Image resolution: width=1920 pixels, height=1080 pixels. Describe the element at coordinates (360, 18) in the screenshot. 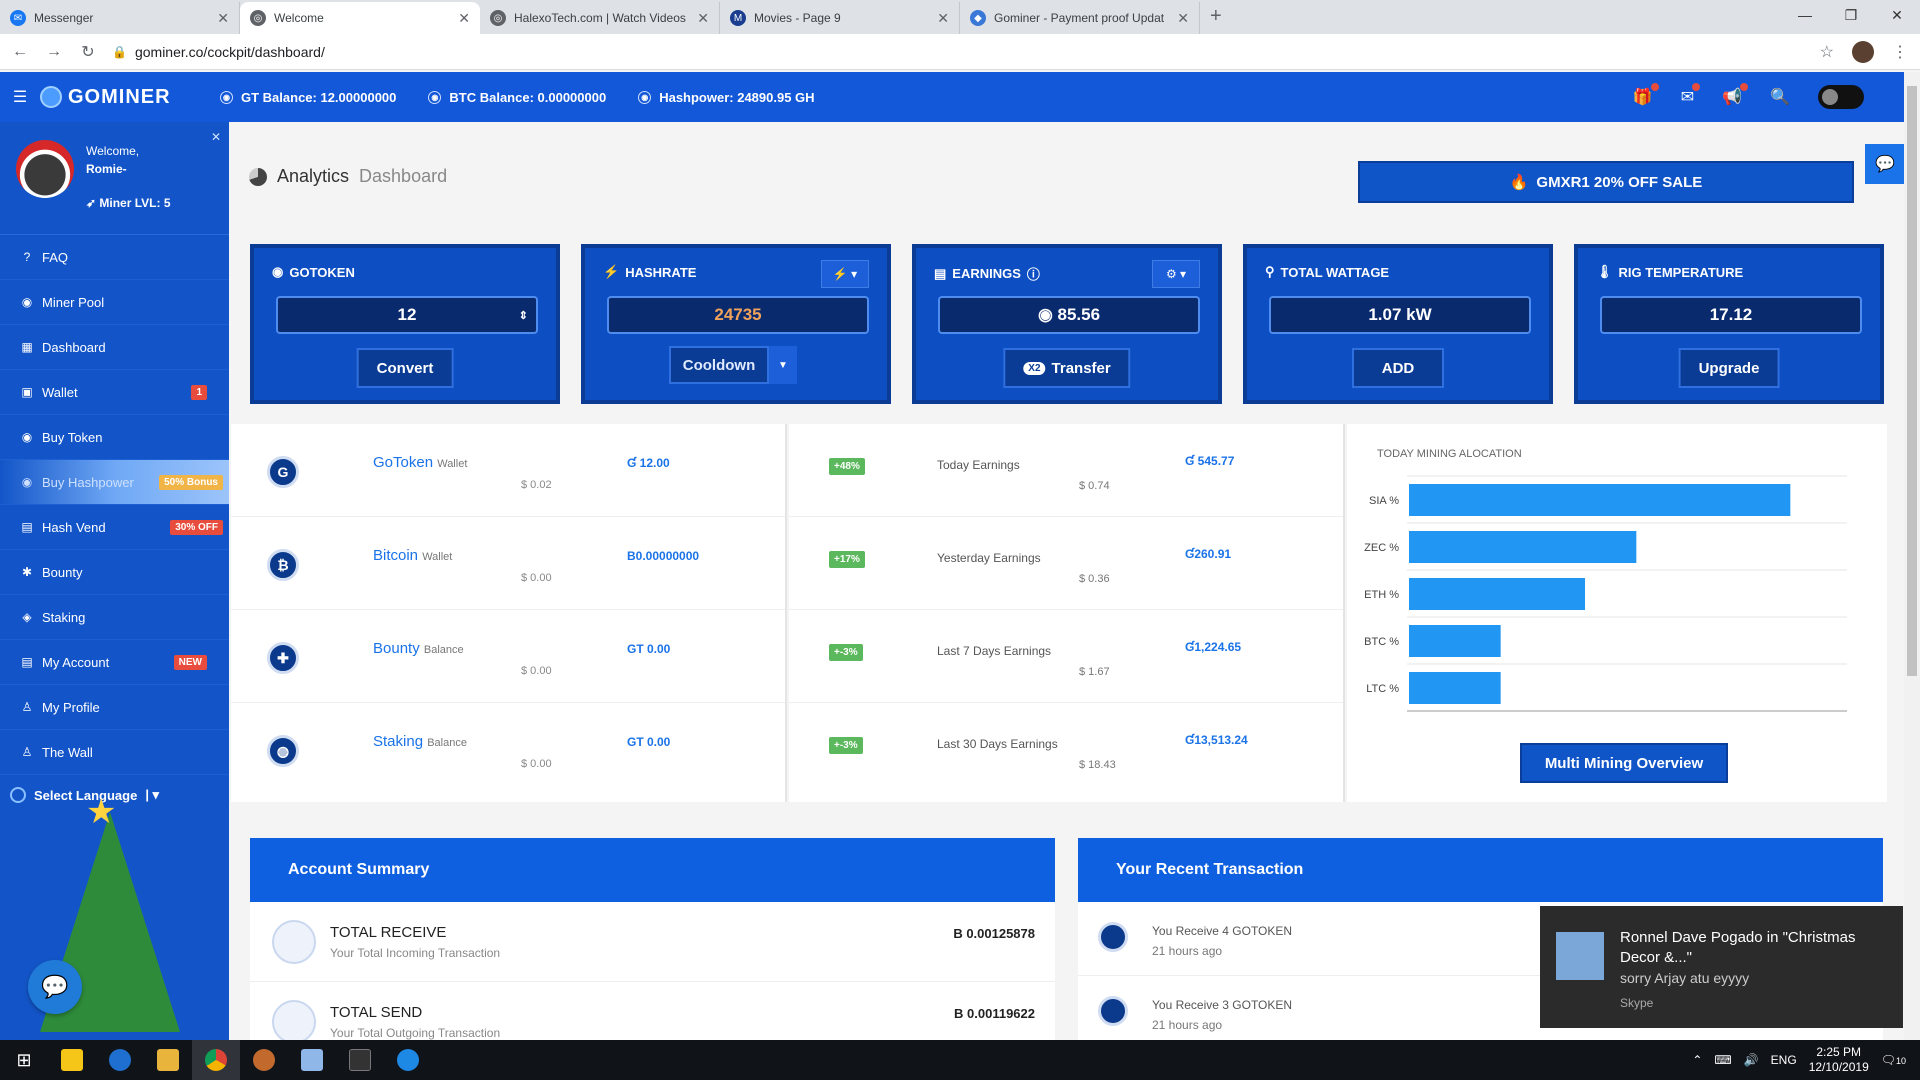

I see `tab-welcome: ◎ Welcome ✕` at that location.